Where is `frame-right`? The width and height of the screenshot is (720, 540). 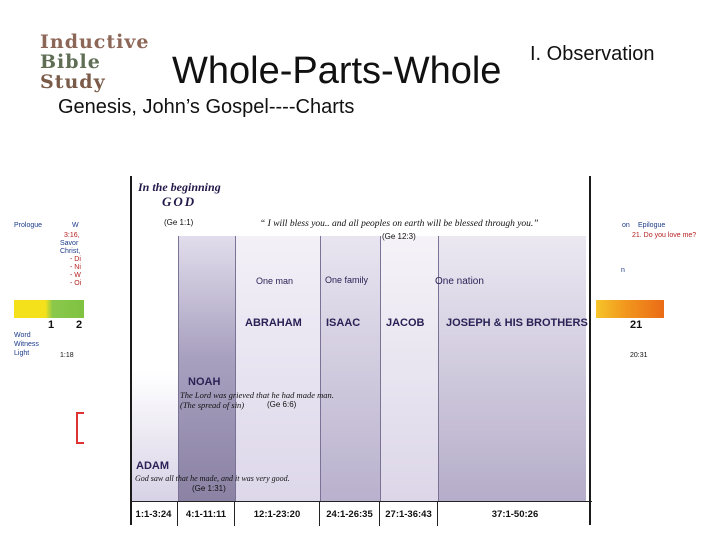
frame-right is located at coordinates (590, 350).